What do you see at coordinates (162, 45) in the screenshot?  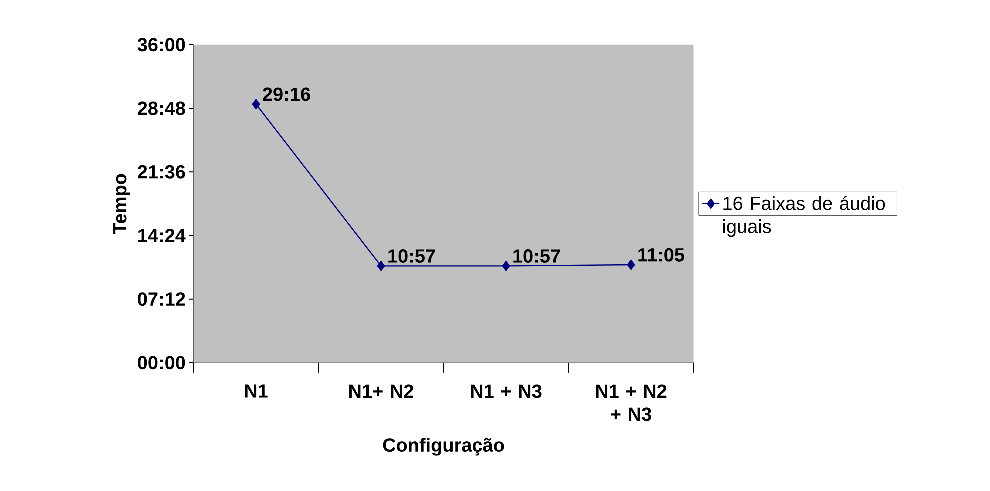 I see `y-tick-label: 36:00` at bounding box center [162, 45].